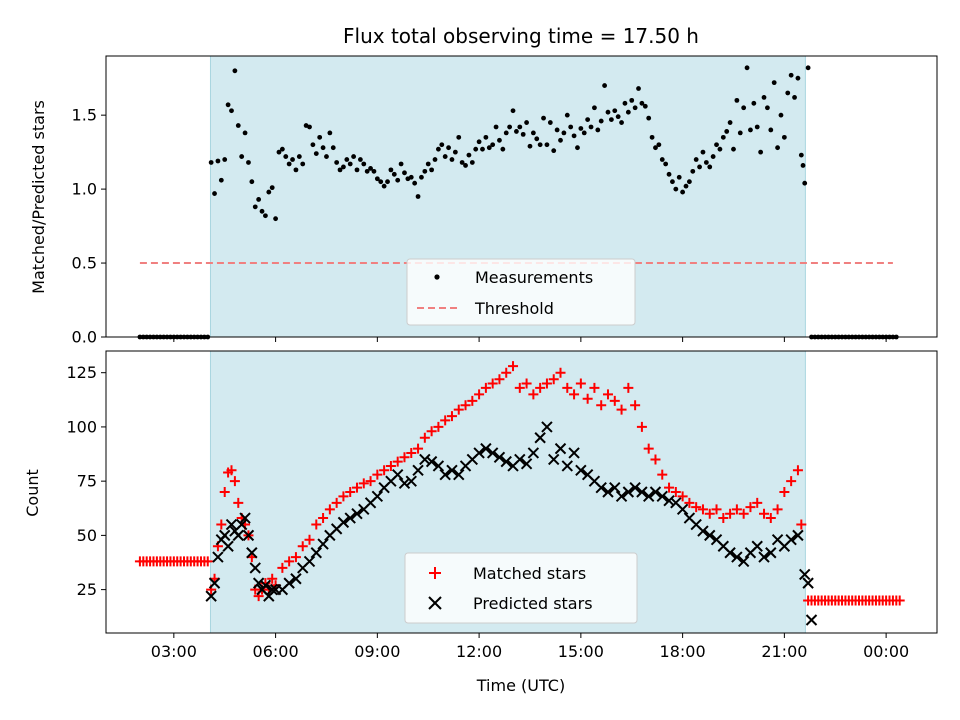  Describe the element at coordinates (276, 651) in the screenshot. I see `x-tick-label: 06:00` at that location.